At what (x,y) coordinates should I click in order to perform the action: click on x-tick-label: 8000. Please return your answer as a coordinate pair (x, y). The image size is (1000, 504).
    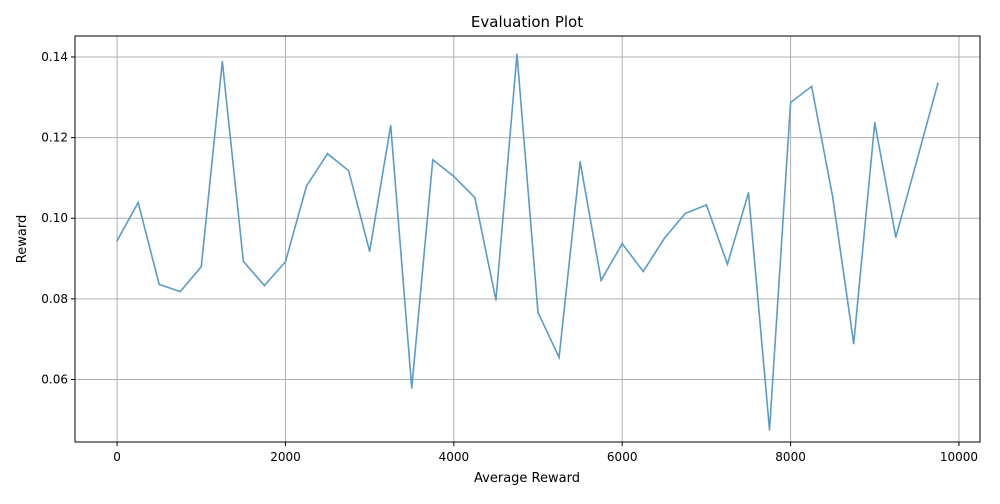
    Looking at the image, I should click on (790, 457).